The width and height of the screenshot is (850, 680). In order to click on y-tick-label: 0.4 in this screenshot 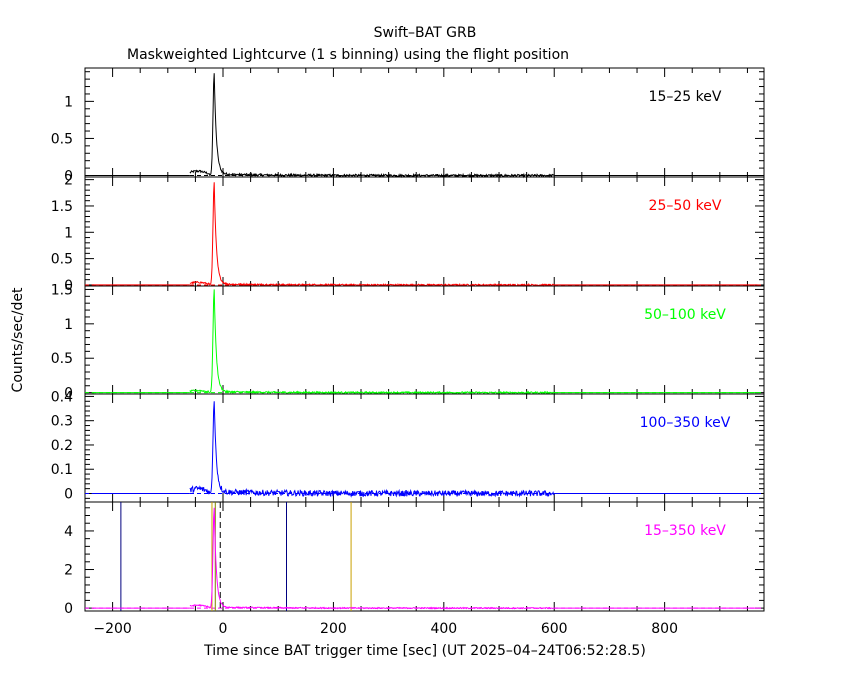, I will do `click(62, 397)`.